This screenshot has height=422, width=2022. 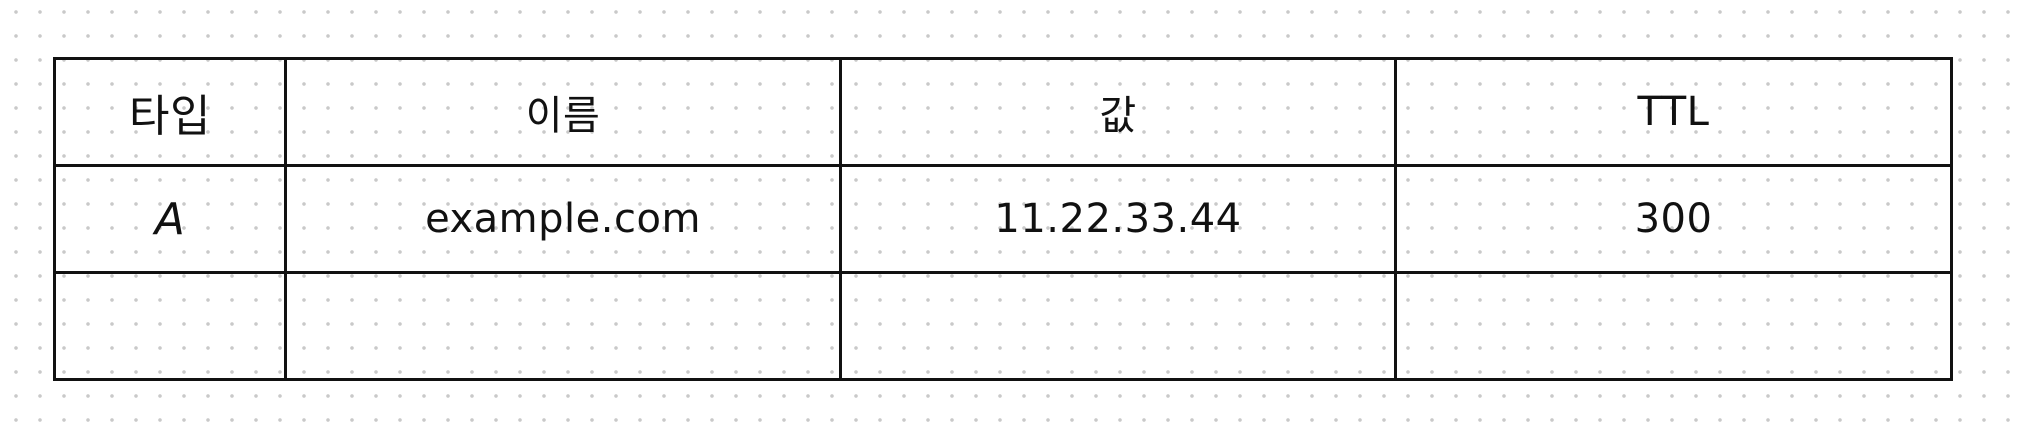 I want to click on header-type: 타입, so click(x=170, y=112).